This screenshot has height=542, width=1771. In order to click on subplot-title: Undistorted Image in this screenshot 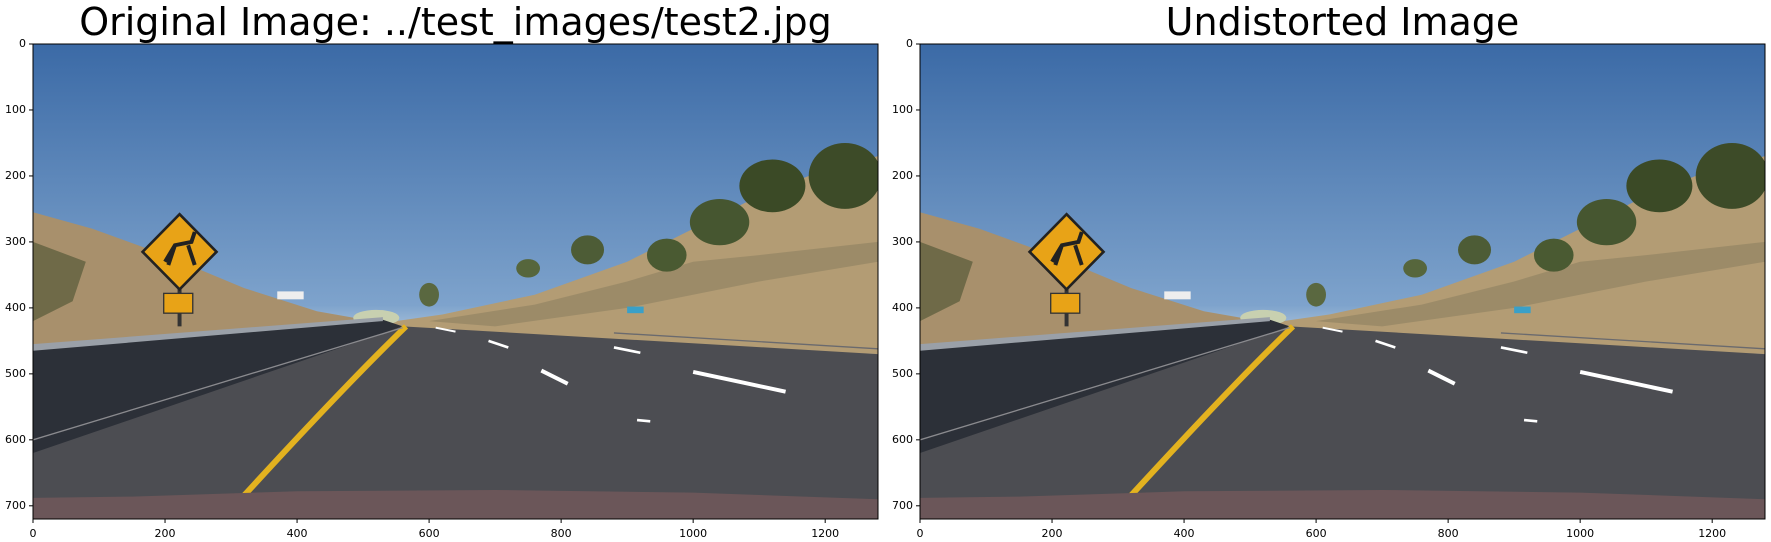, I will do `click(1343, 22)`.